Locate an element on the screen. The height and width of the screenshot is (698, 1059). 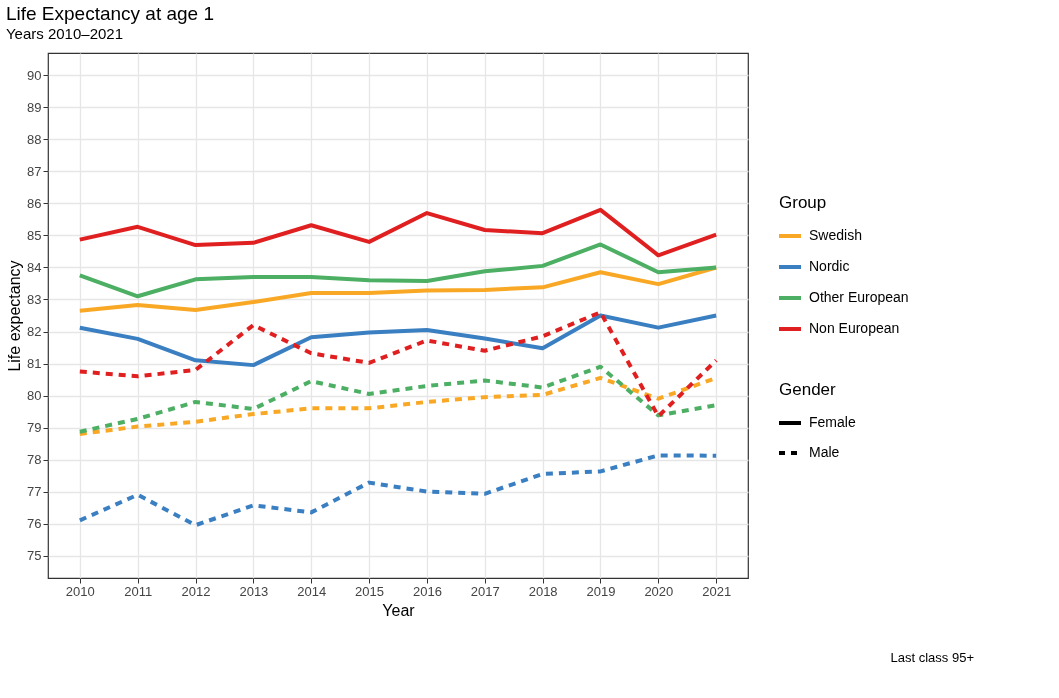
y-tick-label: 77 is located at coordinates (34, 492).